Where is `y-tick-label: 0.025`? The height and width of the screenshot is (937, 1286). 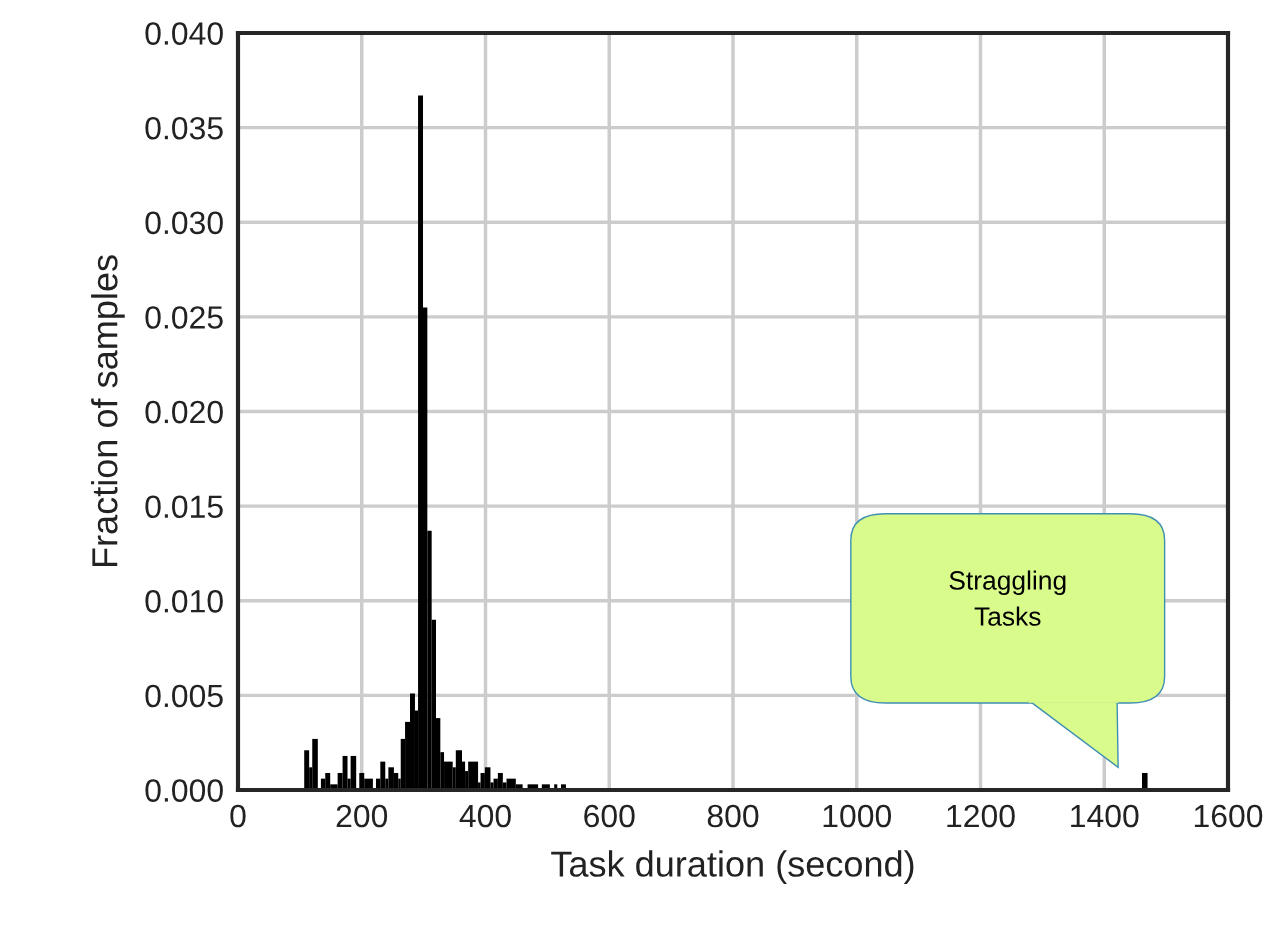
y-tick-label: 0.025 is located at coordinates (184, 317).